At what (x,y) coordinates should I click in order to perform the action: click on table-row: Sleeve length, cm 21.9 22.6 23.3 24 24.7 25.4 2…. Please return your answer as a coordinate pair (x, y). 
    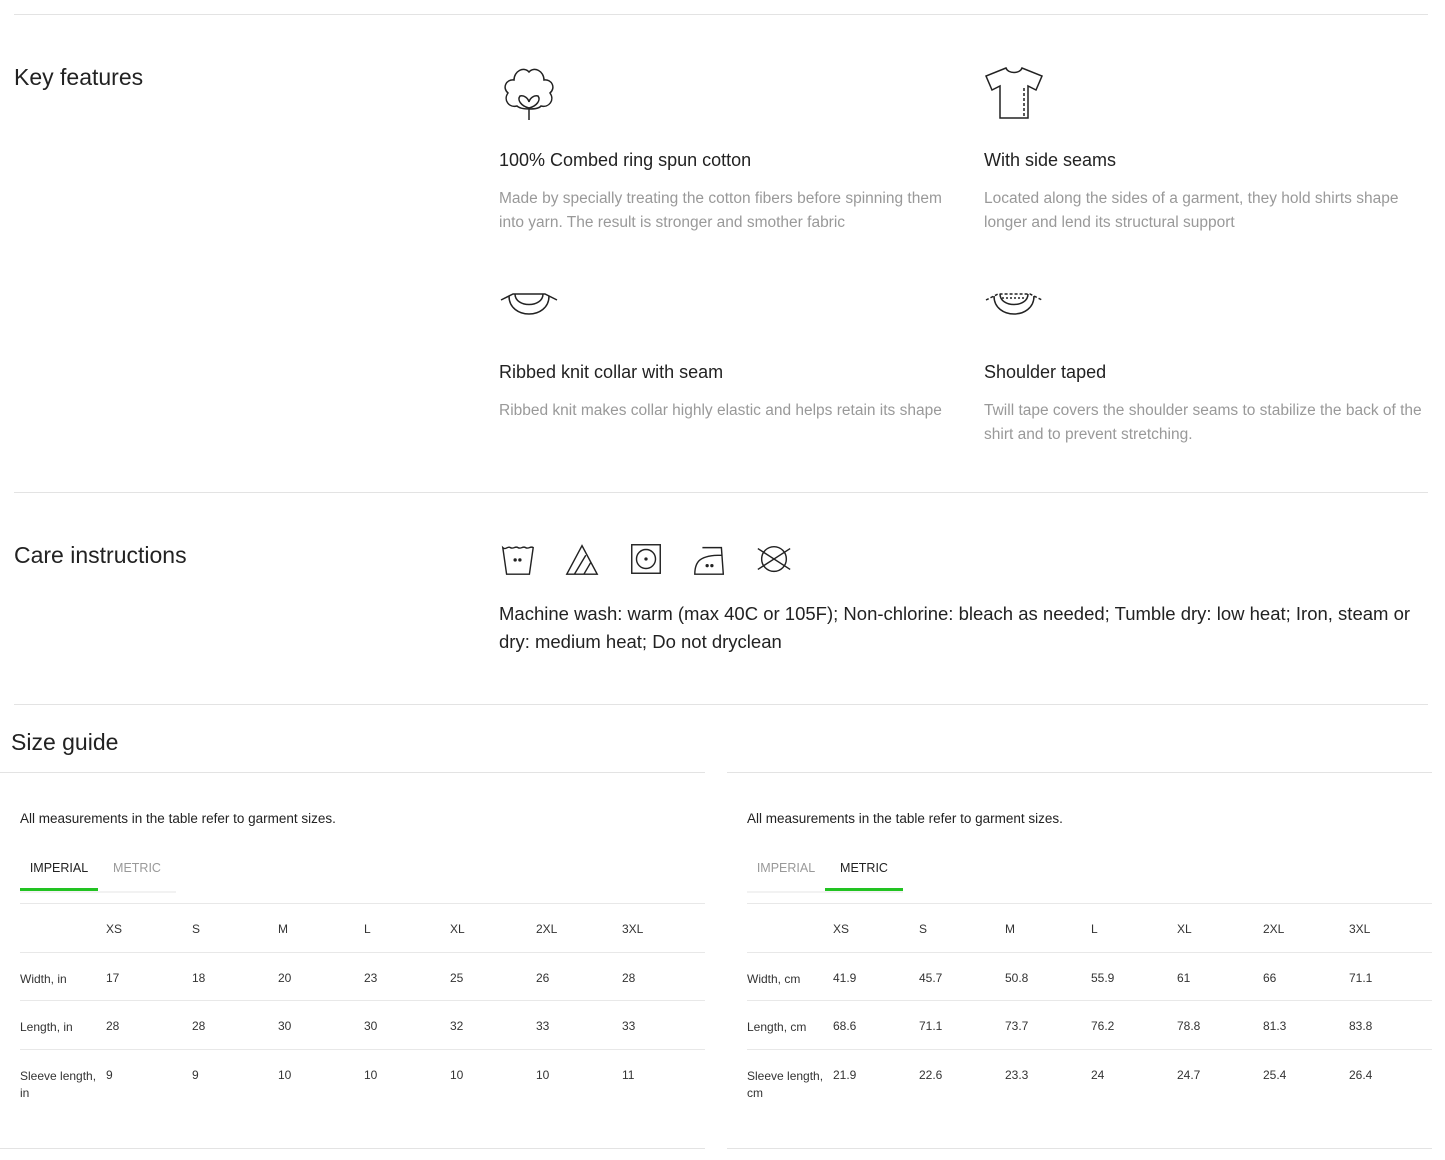
    Looking at the image, I should click on (1089, 1074).